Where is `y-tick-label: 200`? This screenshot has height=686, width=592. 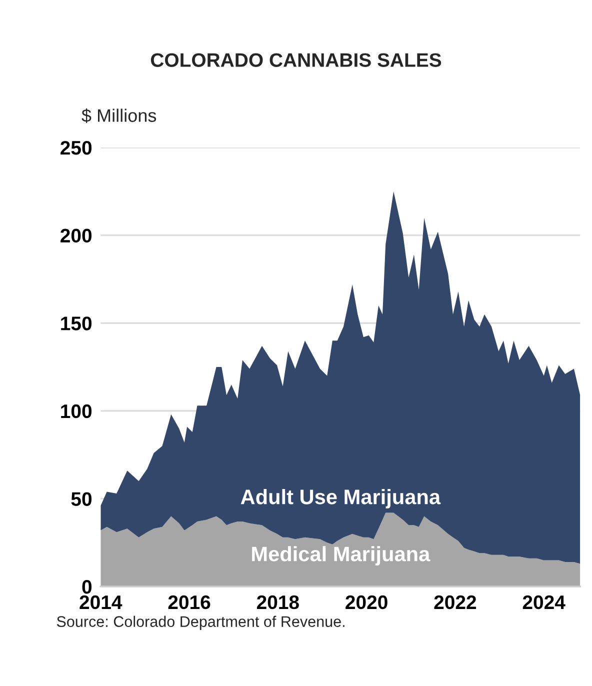
y-tick-label: 200 is located at coordinates (76, 235).